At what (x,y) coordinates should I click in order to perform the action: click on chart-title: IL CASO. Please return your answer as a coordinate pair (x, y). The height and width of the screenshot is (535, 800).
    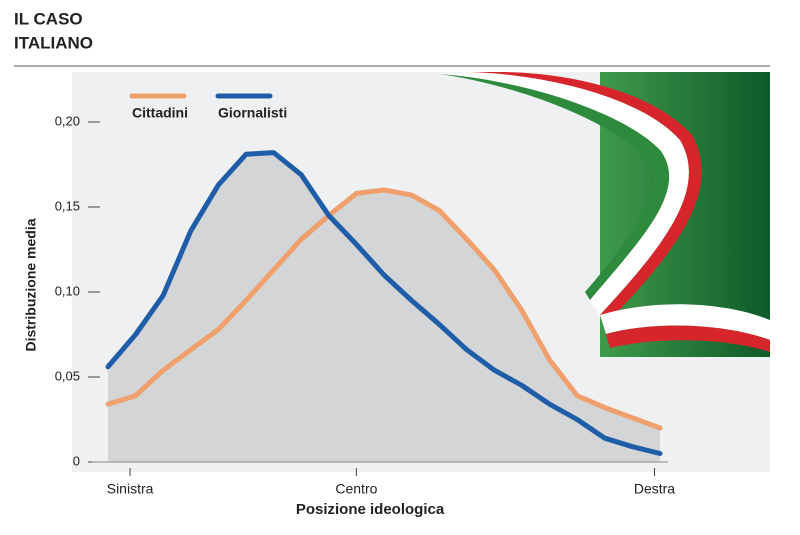
    Looking at the image, I should click on (48, 18).